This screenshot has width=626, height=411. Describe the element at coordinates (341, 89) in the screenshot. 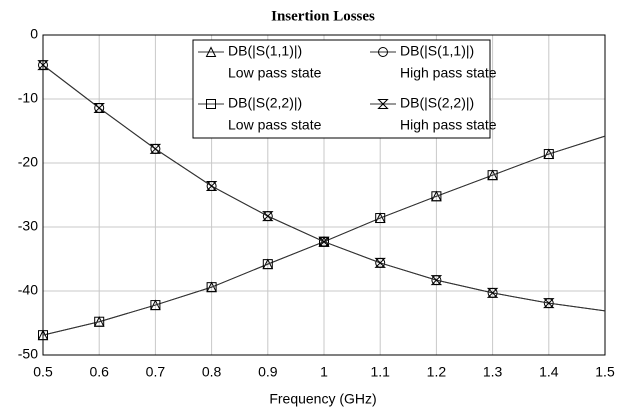

I see `legend-box` at that location.